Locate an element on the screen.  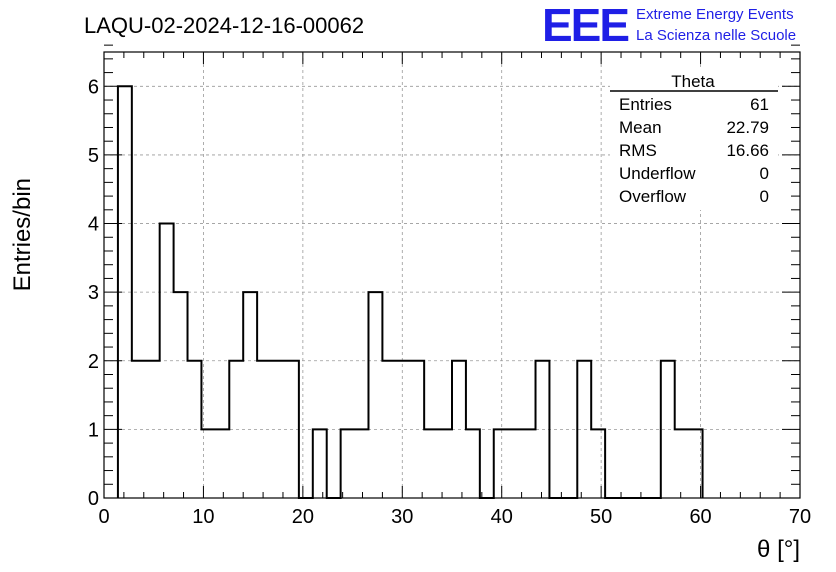
x-tick-label: 50 is located at coordinates (601, 517).